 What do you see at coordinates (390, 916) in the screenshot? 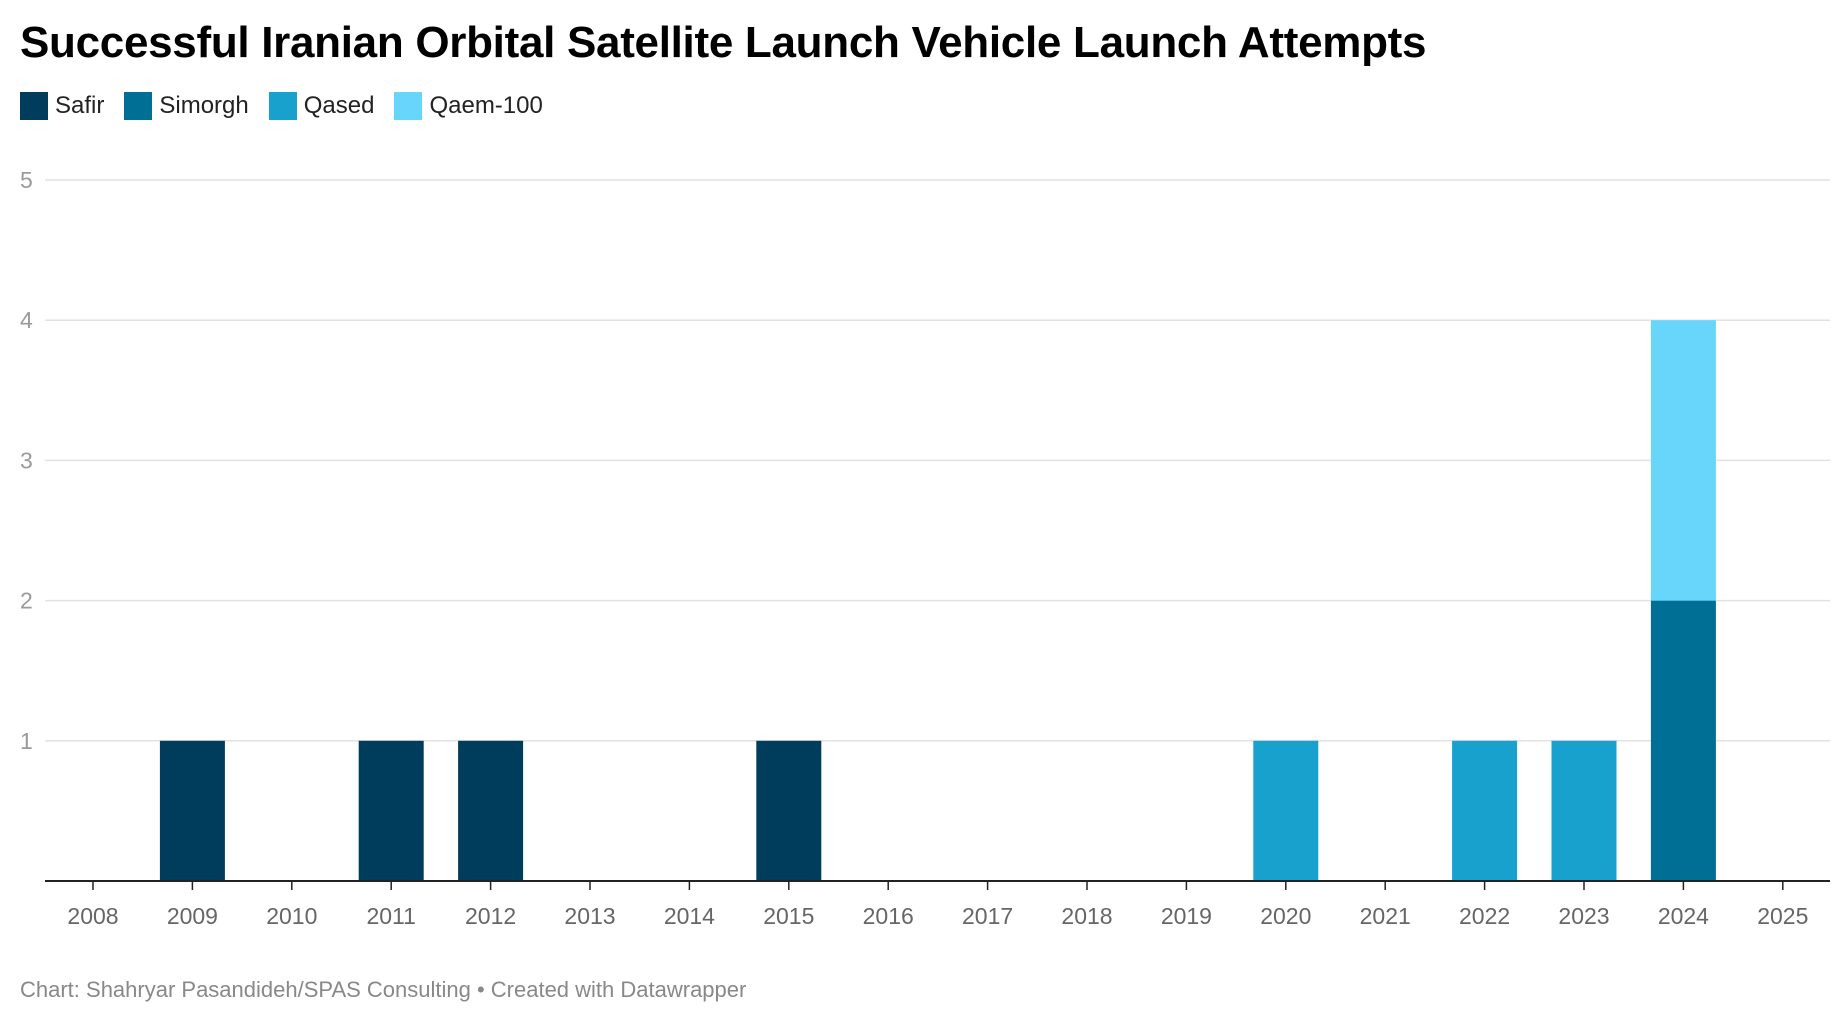
I see `x-tick-label-2011: 2011` at bounding box center [390, 916].